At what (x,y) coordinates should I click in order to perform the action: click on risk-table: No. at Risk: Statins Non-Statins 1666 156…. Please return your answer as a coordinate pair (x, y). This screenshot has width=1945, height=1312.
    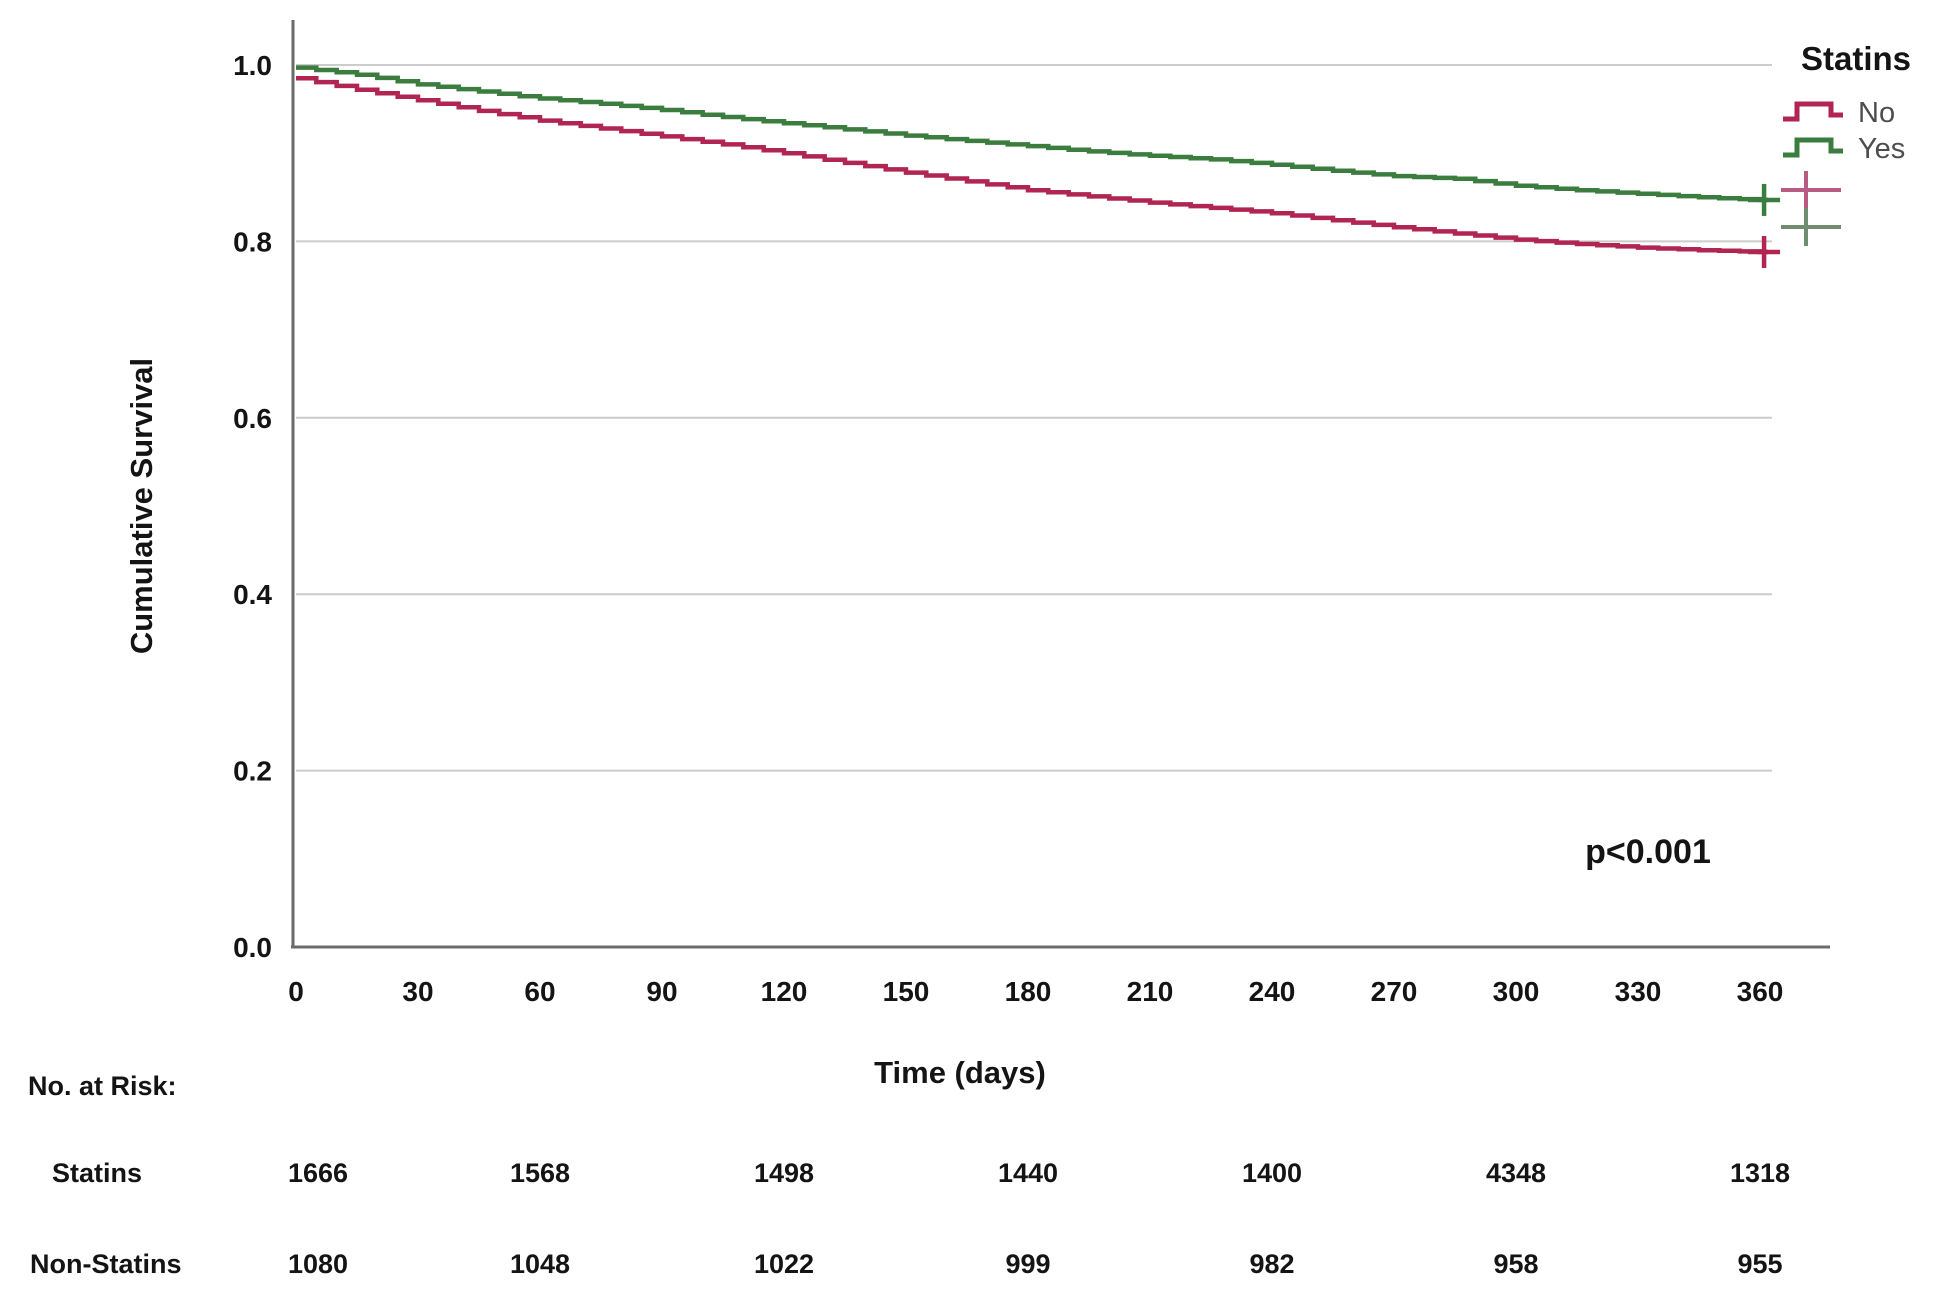
    Looking at the image, I should click on (909, 1175).